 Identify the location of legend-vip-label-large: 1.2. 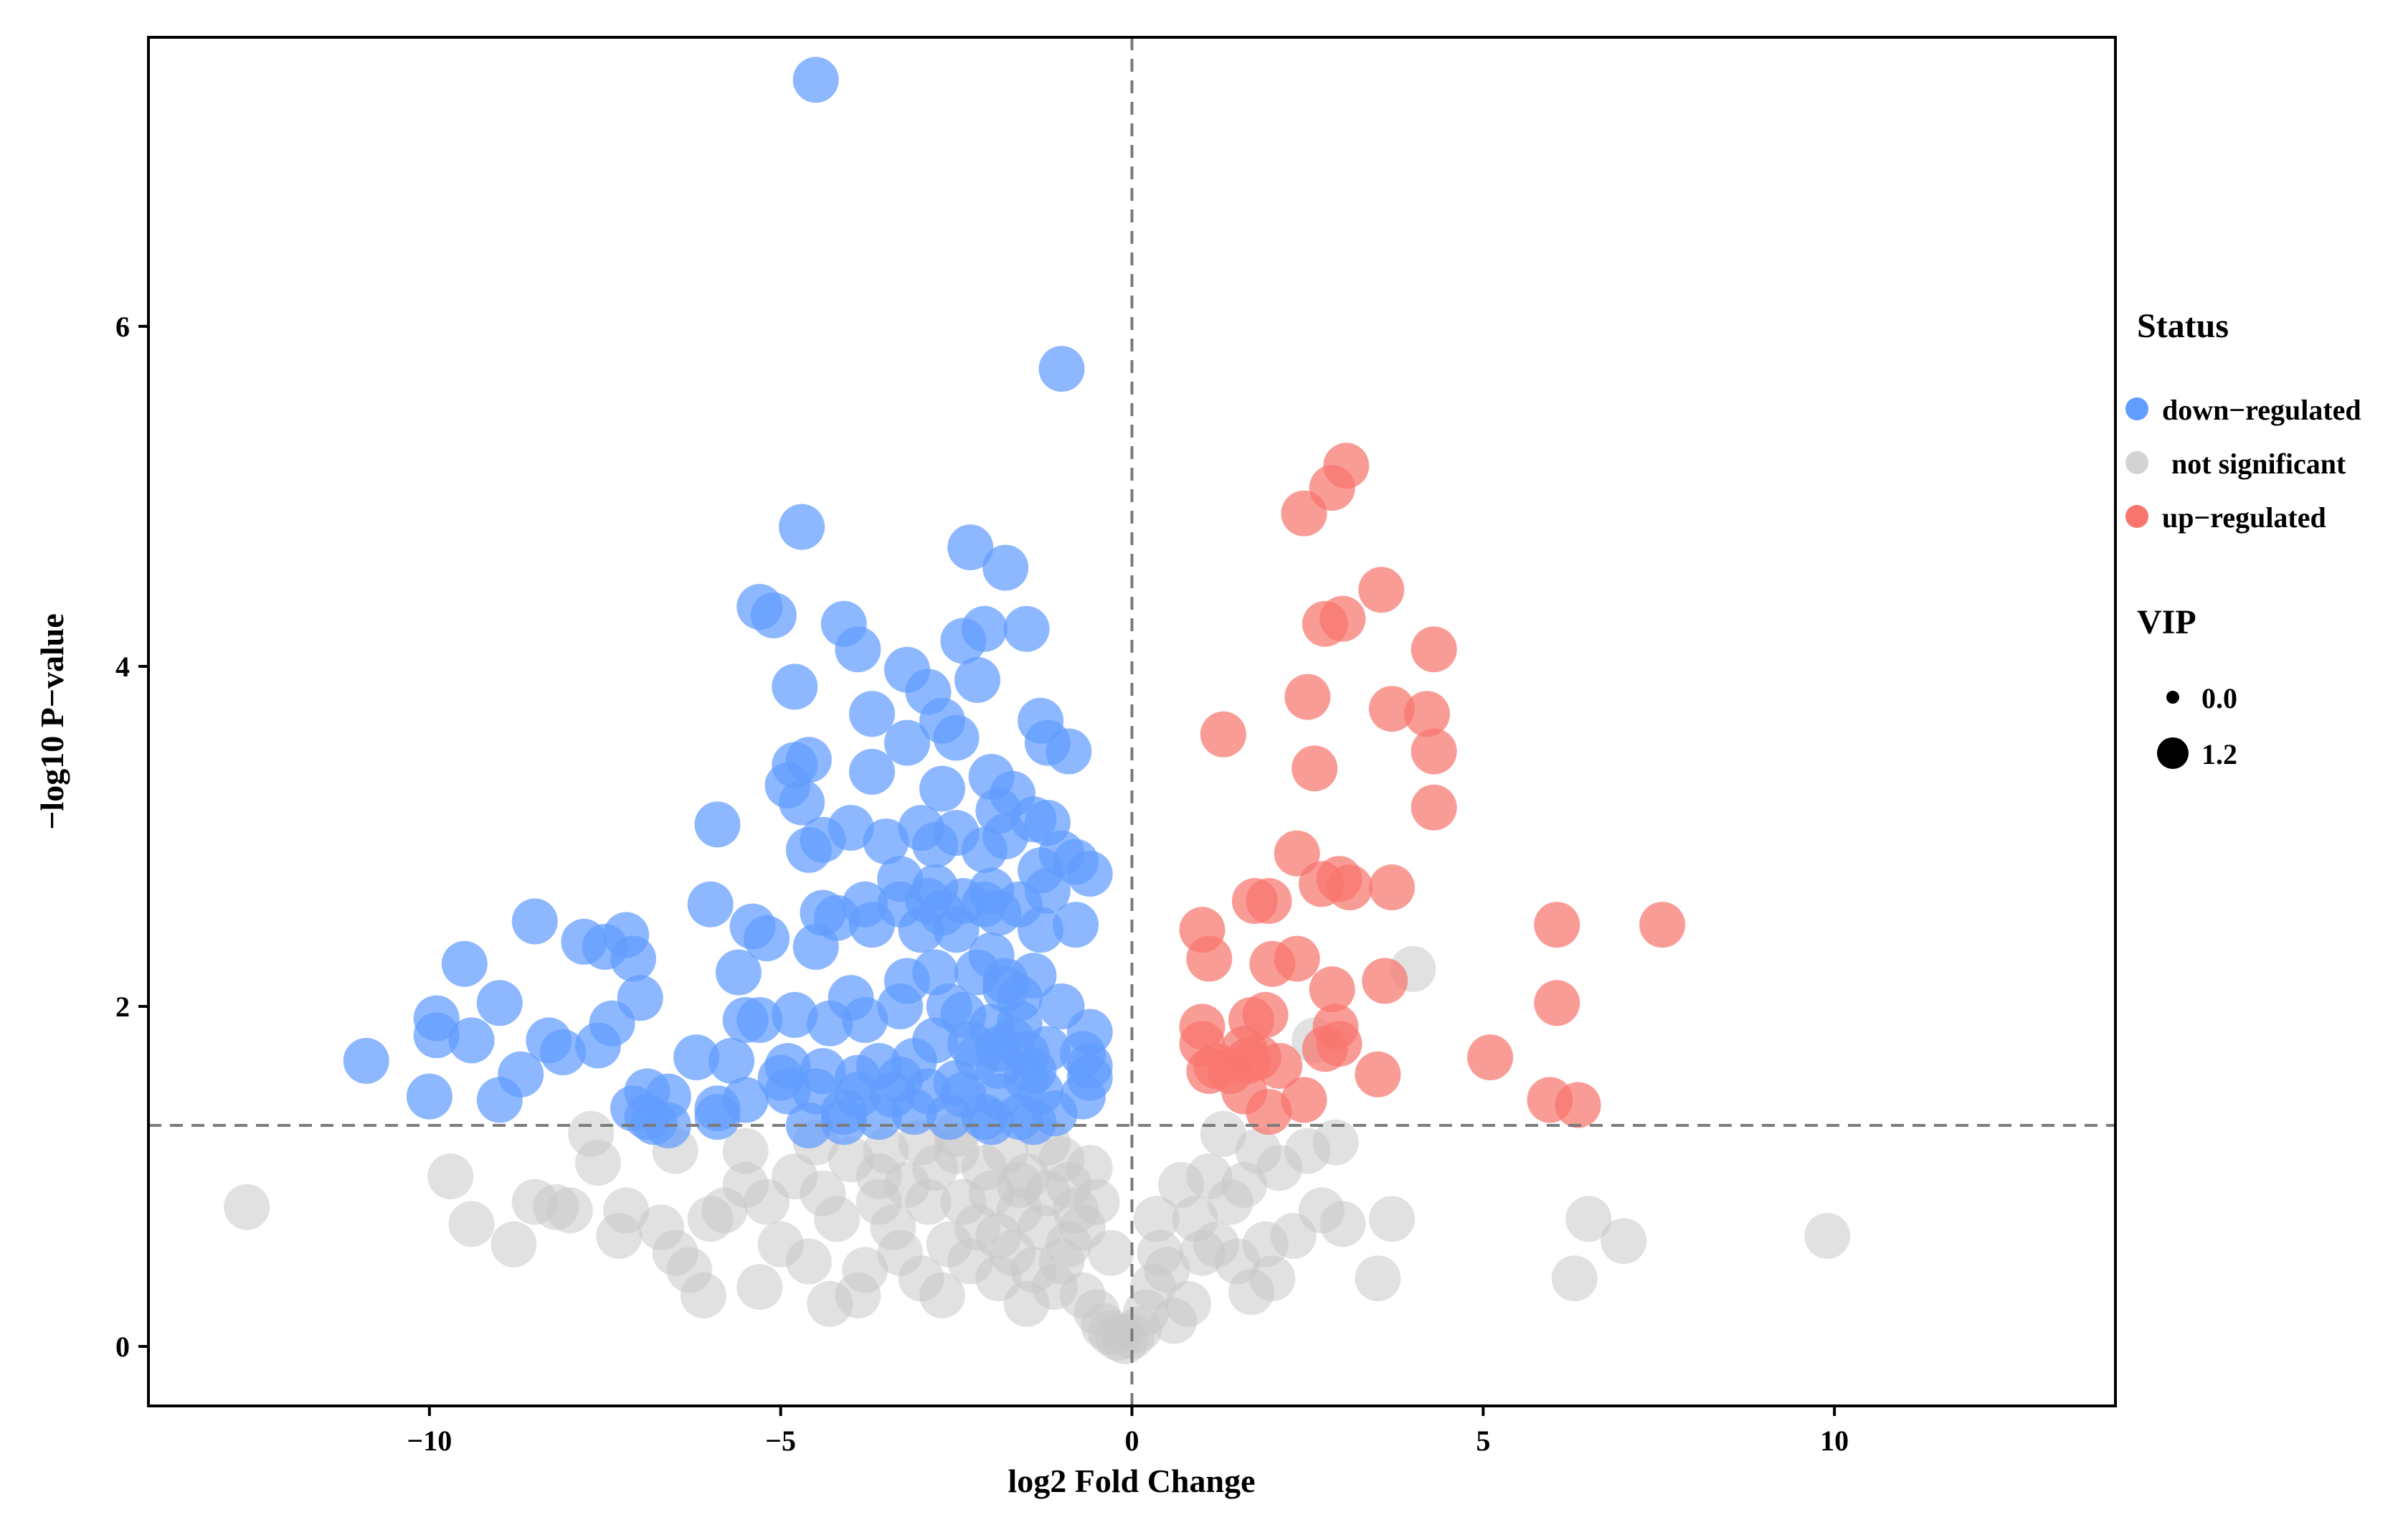
(2219, 754).